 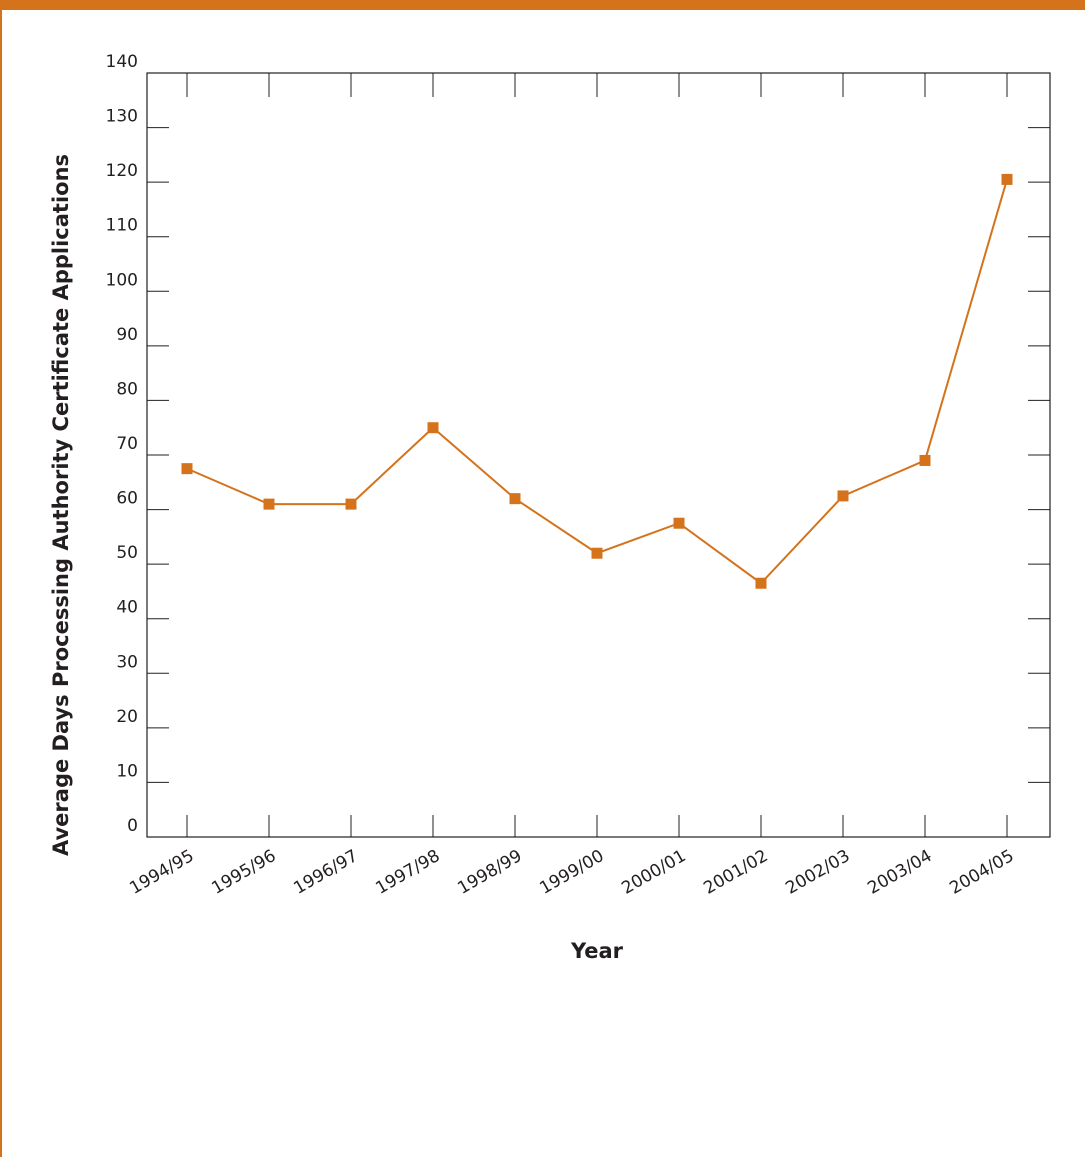 I want to click on y-tick-label: 70, so click(x=127, y=444).